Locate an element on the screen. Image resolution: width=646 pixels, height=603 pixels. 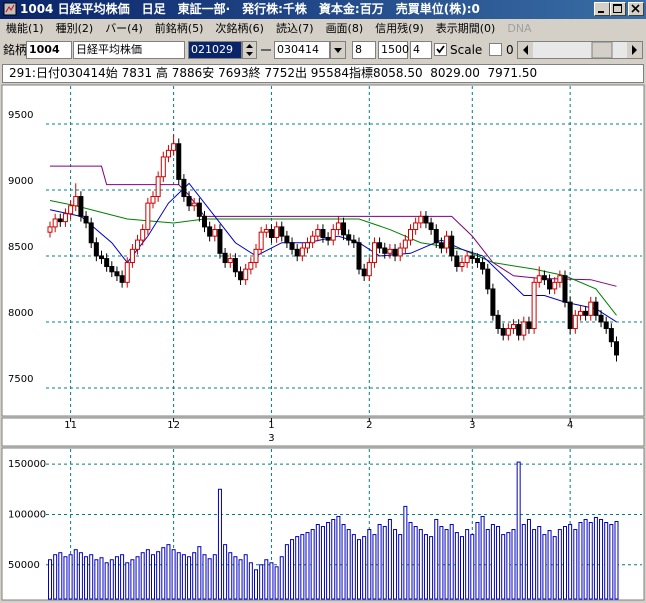
maximize-button is located at coordinates (618, 9).